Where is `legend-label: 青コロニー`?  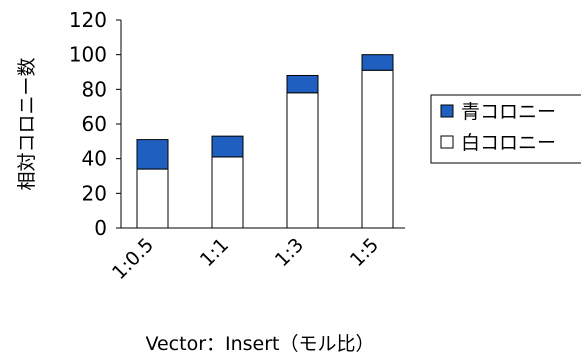 legend-label: 青コロニー is located at coordinates (508, 112).